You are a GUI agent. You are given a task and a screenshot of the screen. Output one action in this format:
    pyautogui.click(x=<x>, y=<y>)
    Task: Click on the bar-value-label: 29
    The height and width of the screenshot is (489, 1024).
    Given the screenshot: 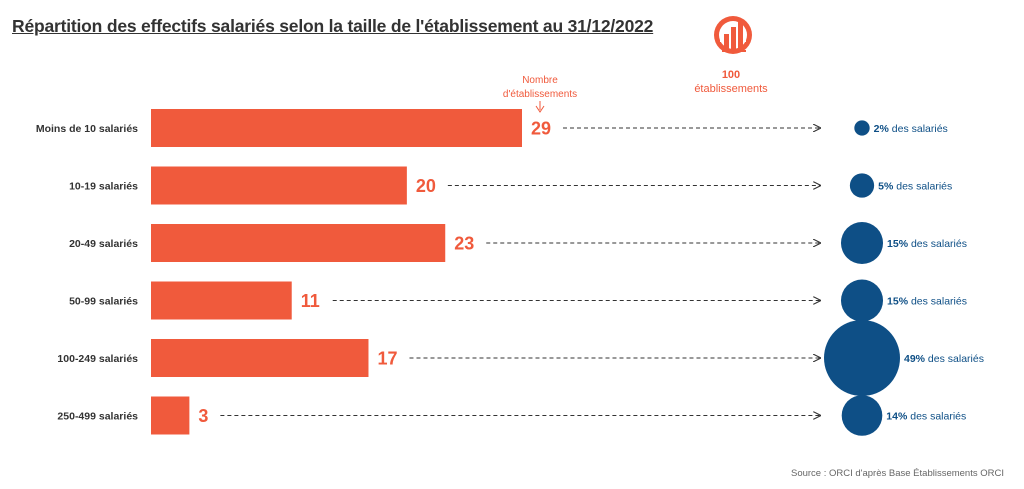 What is the action you would take?
    pyautogui.click(x=541, y=129)
    